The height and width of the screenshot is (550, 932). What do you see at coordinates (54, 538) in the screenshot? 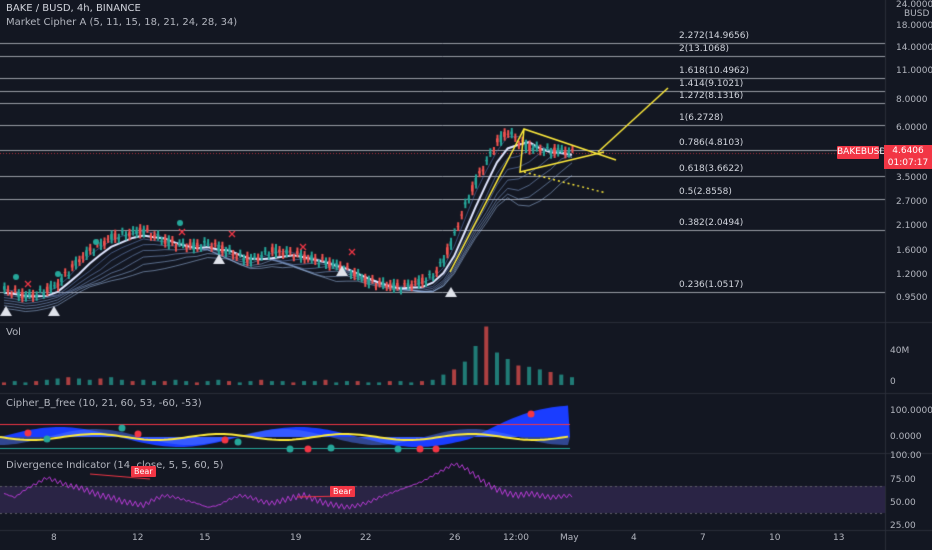
I see `time-axis-label: 8` at bounding box center [54, 538].